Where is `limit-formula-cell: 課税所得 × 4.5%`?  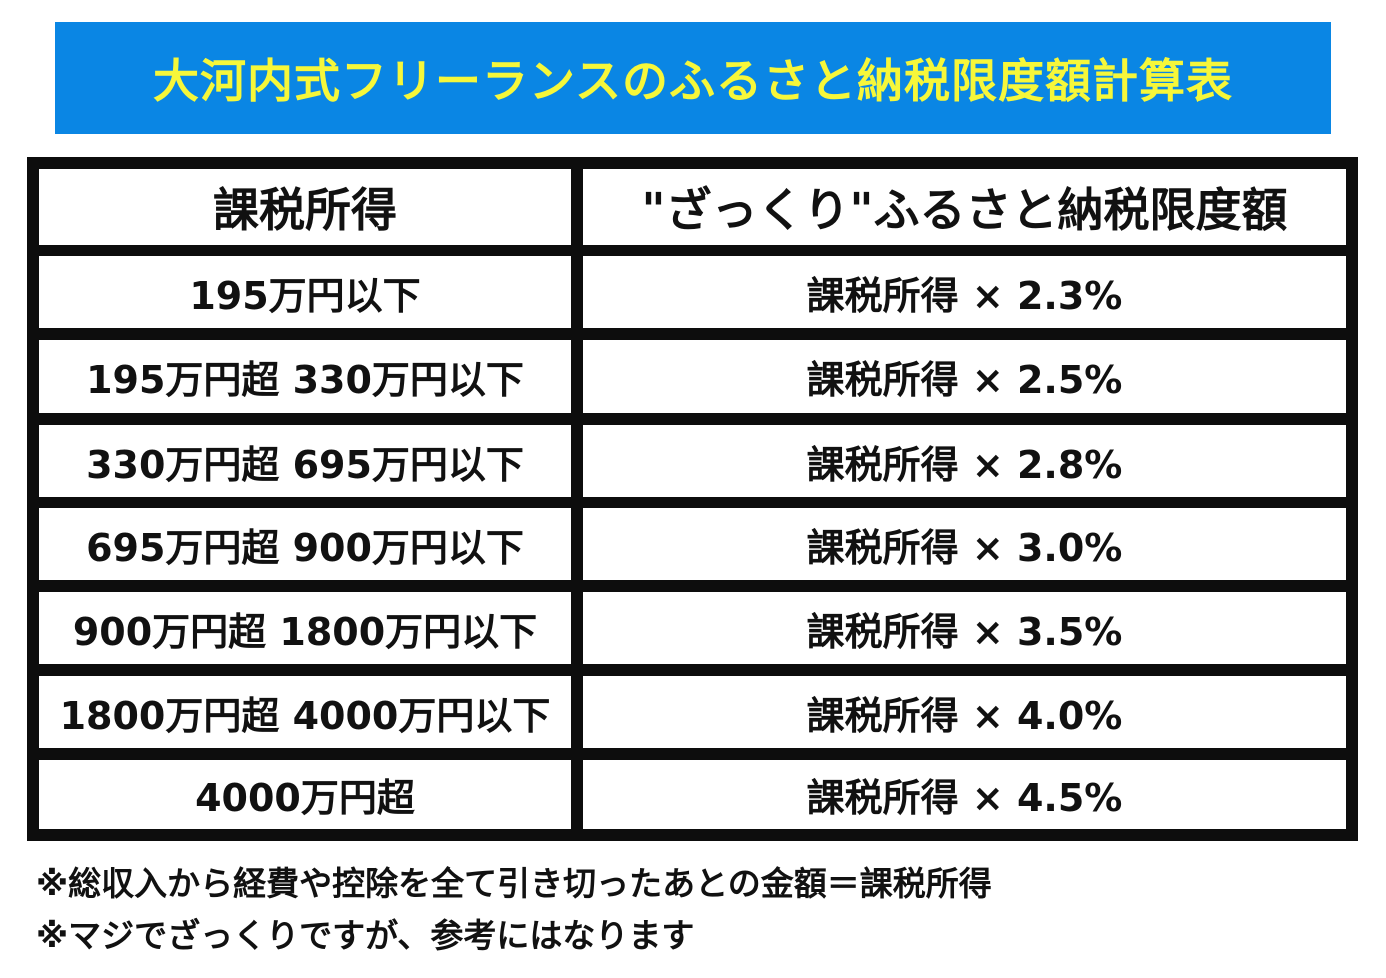 limit-formula-cell: 課税所得 × 4.5% is located at coordinates (964, 794).